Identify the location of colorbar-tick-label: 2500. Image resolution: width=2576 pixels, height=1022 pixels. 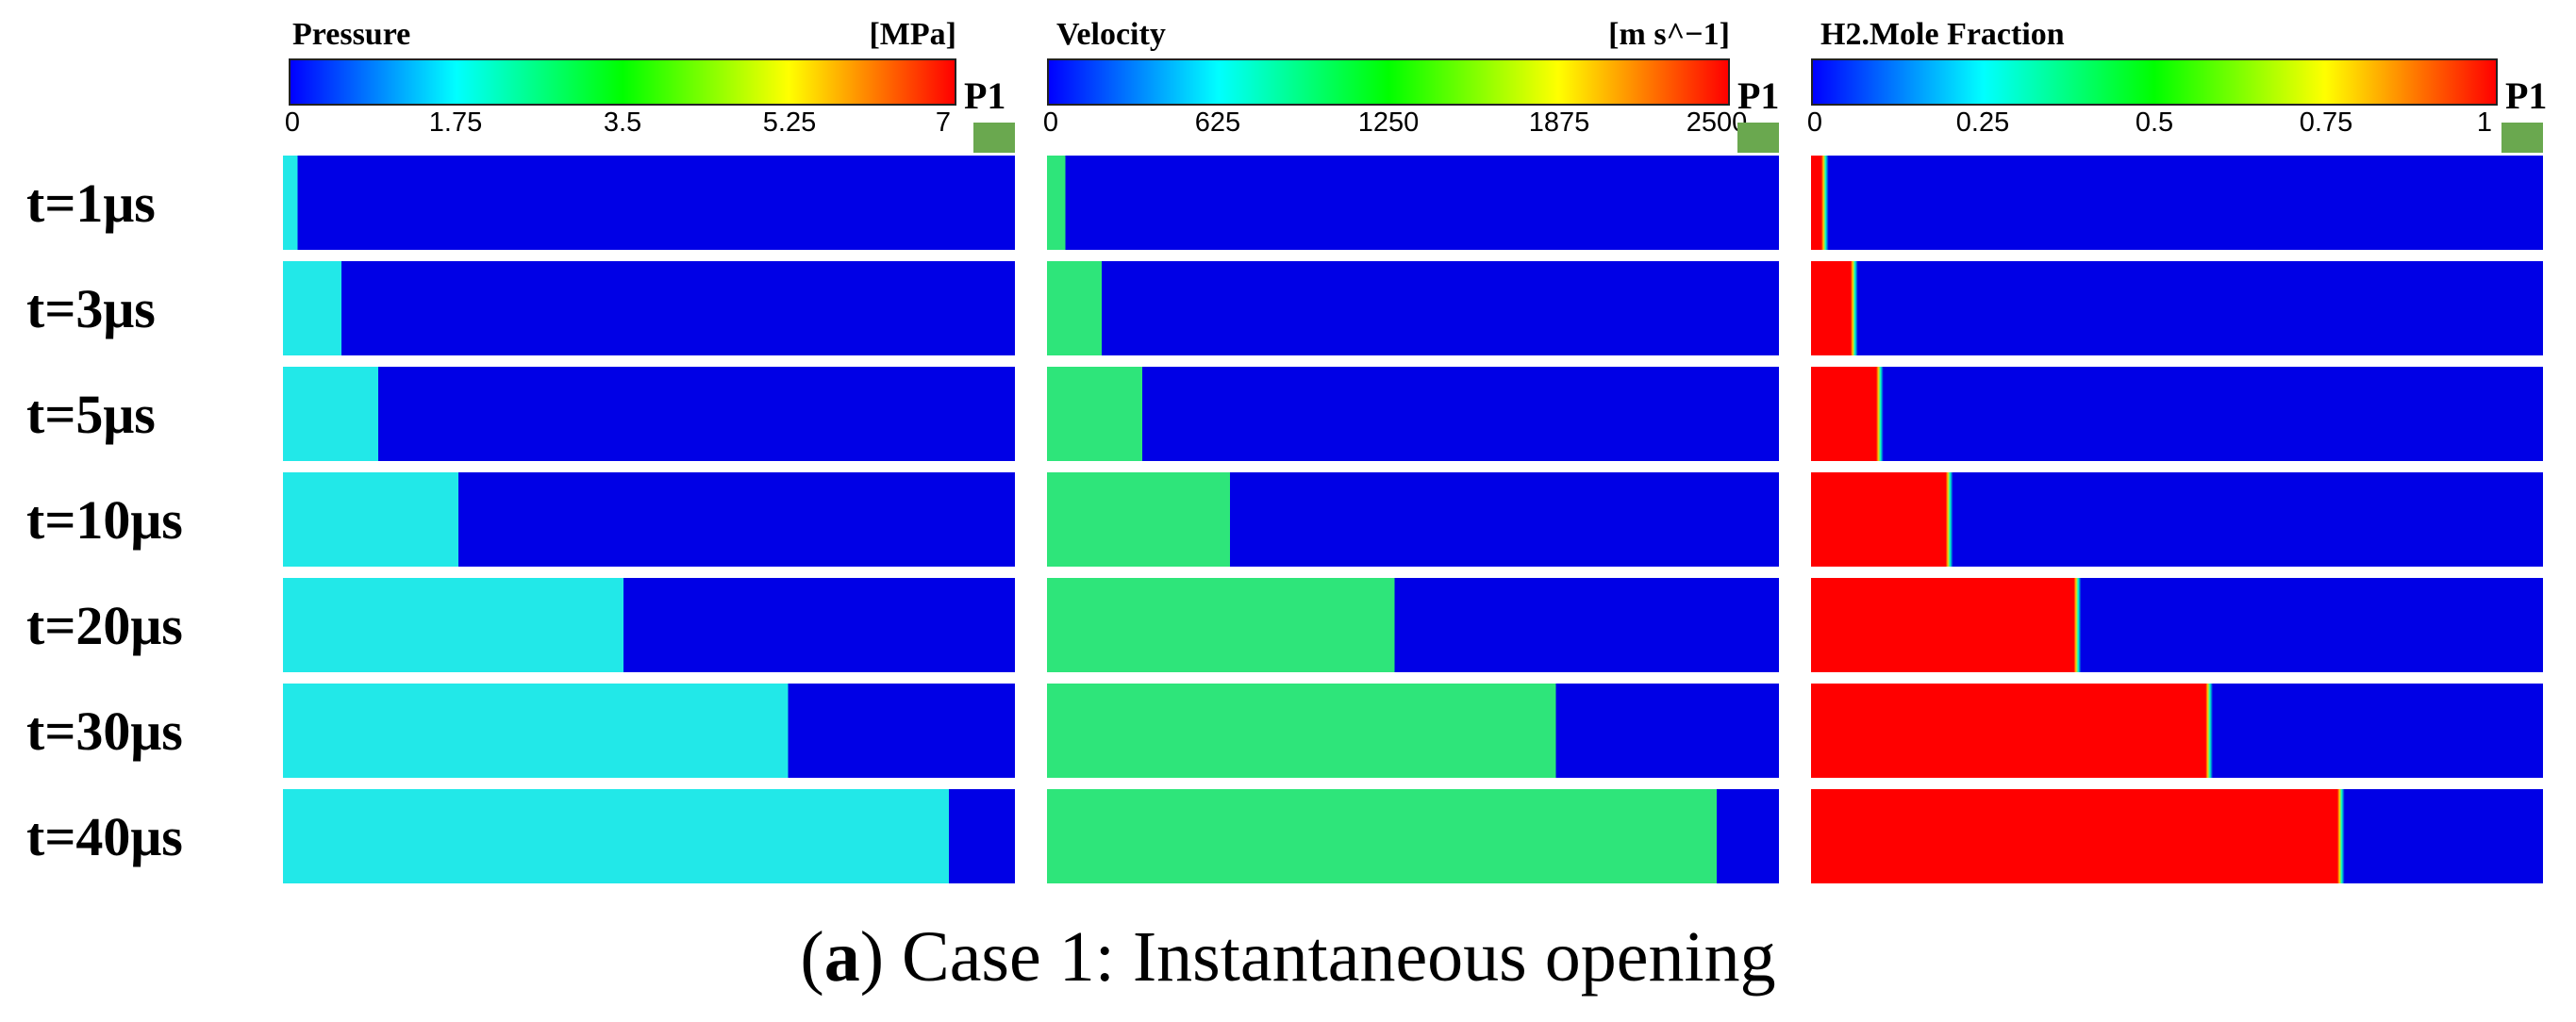
(1717, 122).